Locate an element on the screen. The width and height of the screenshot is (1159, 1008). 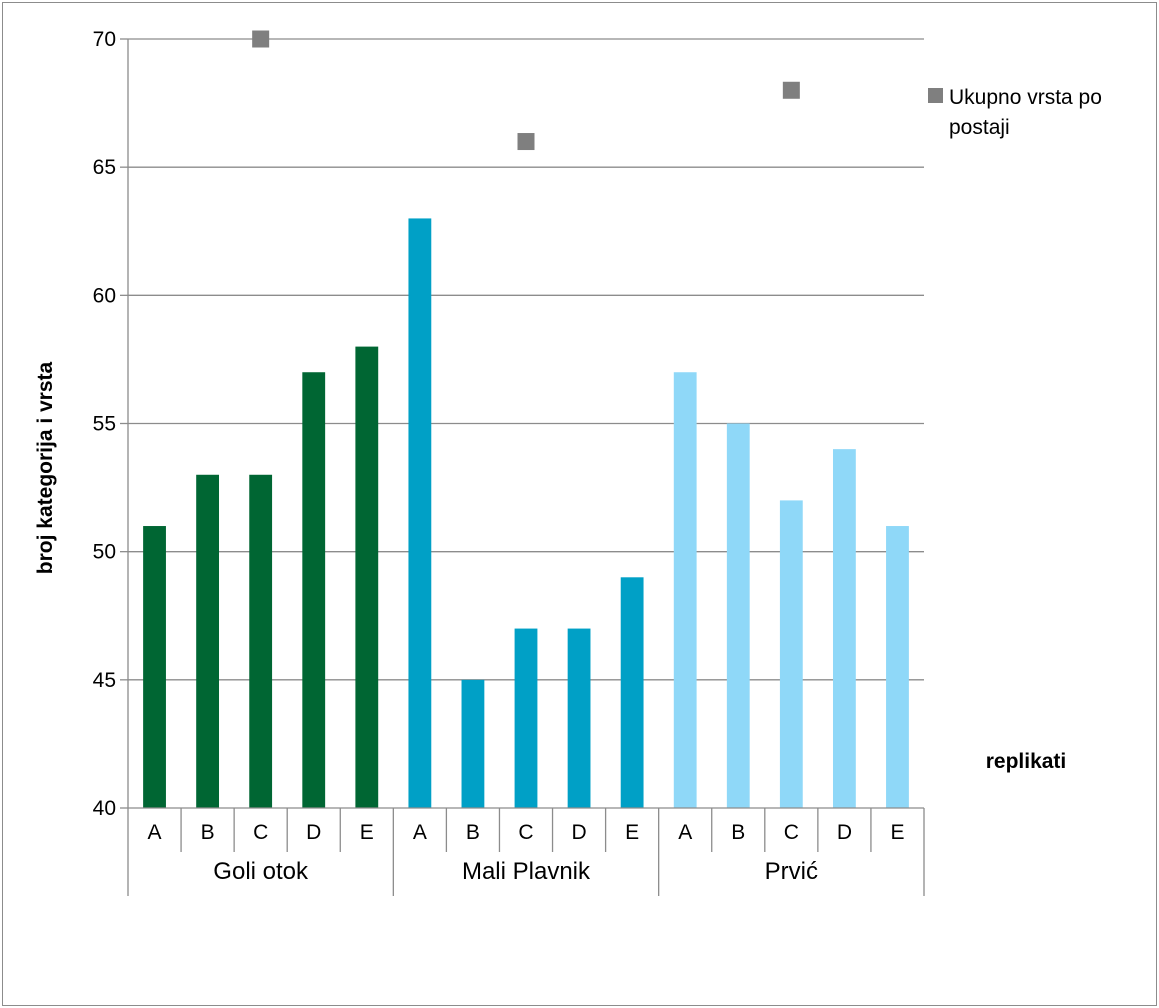
bar-prvi--b is located at coordinates (738, 615).